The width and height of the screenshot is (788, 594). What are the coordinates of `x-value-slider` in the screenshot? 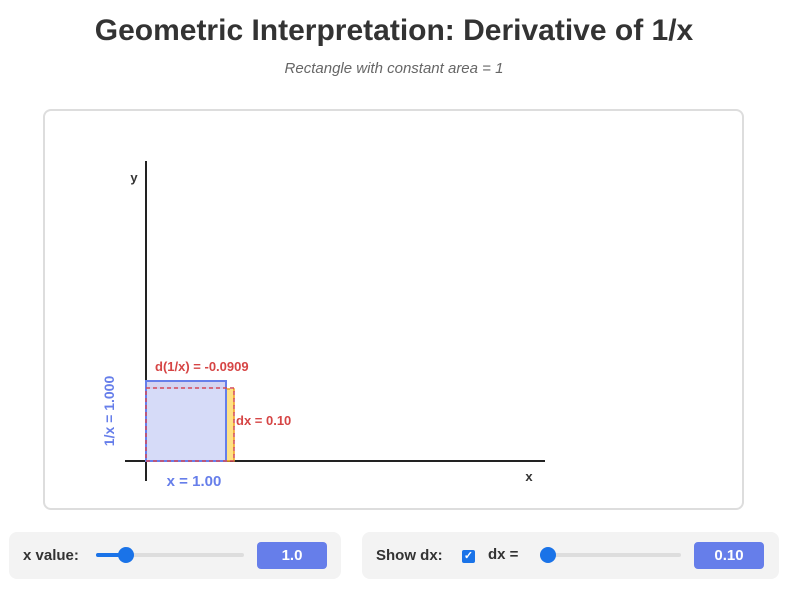 It's located at (170, 555).